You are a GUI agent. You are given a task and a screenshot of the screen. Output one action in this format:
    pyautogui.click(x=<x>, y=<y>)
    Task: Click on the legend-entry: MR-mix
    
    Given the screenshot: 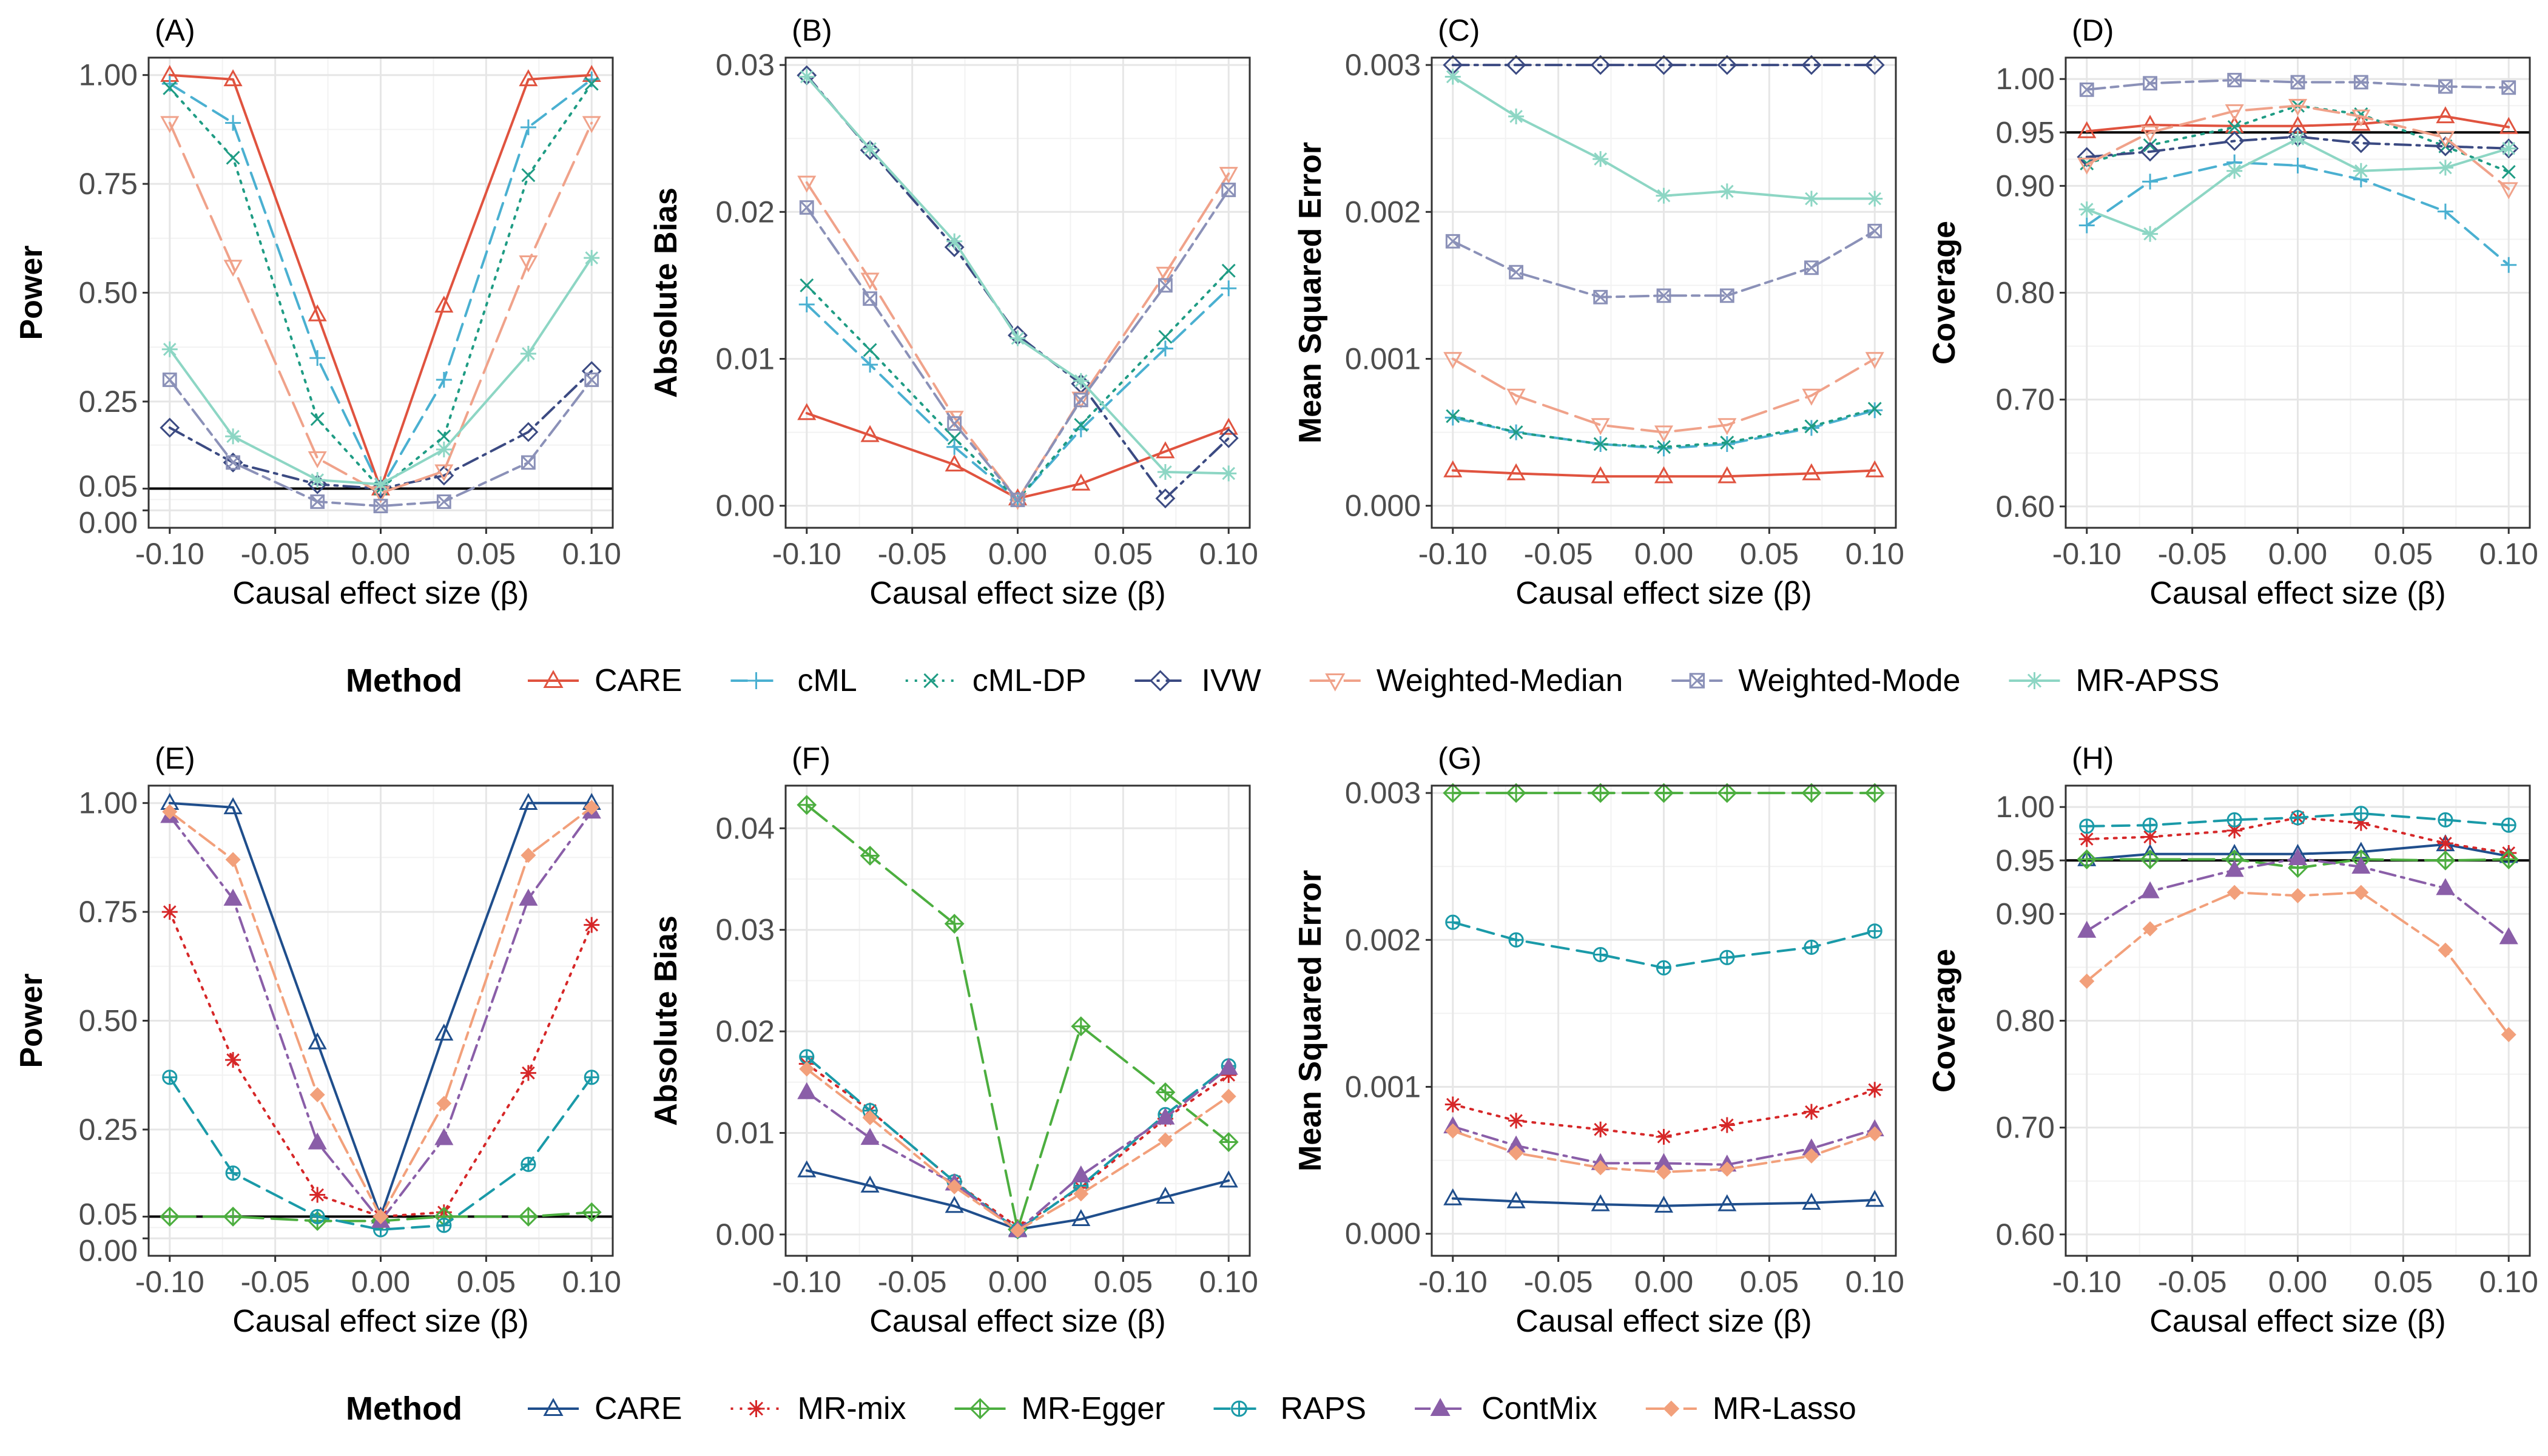 What is the action you would take?
    pyautogui.click(x=818, y=1408)
    